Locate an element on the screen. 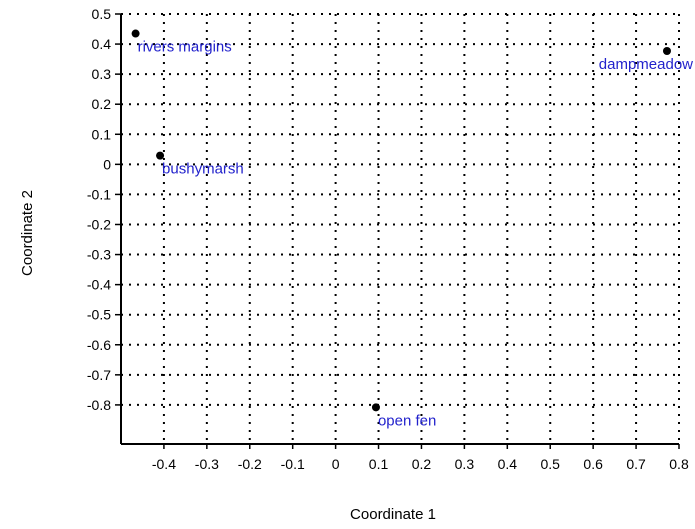 The image size is (695, 529). y-tick-label: 0.2 is located at coordinates (102, 104).